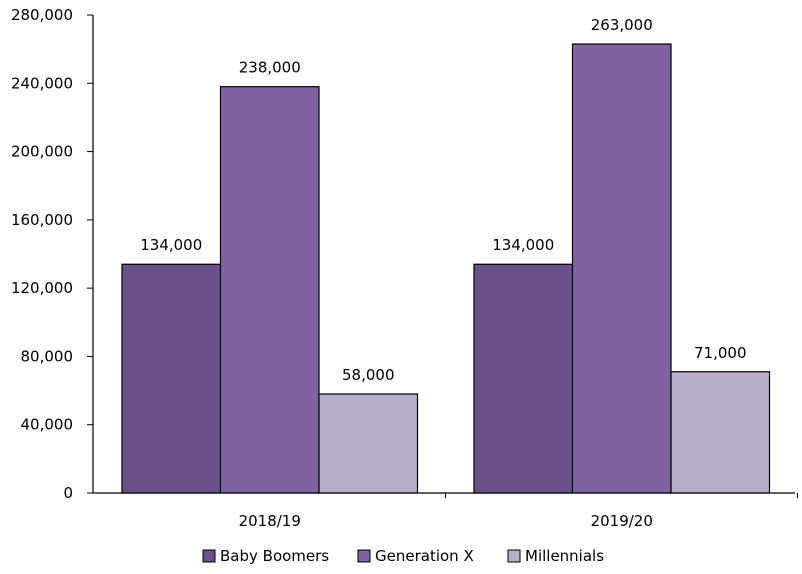 The height and width of the screenshot is (574, 802). I want to click on x-category-label: 2018/19, so click(270, 521).